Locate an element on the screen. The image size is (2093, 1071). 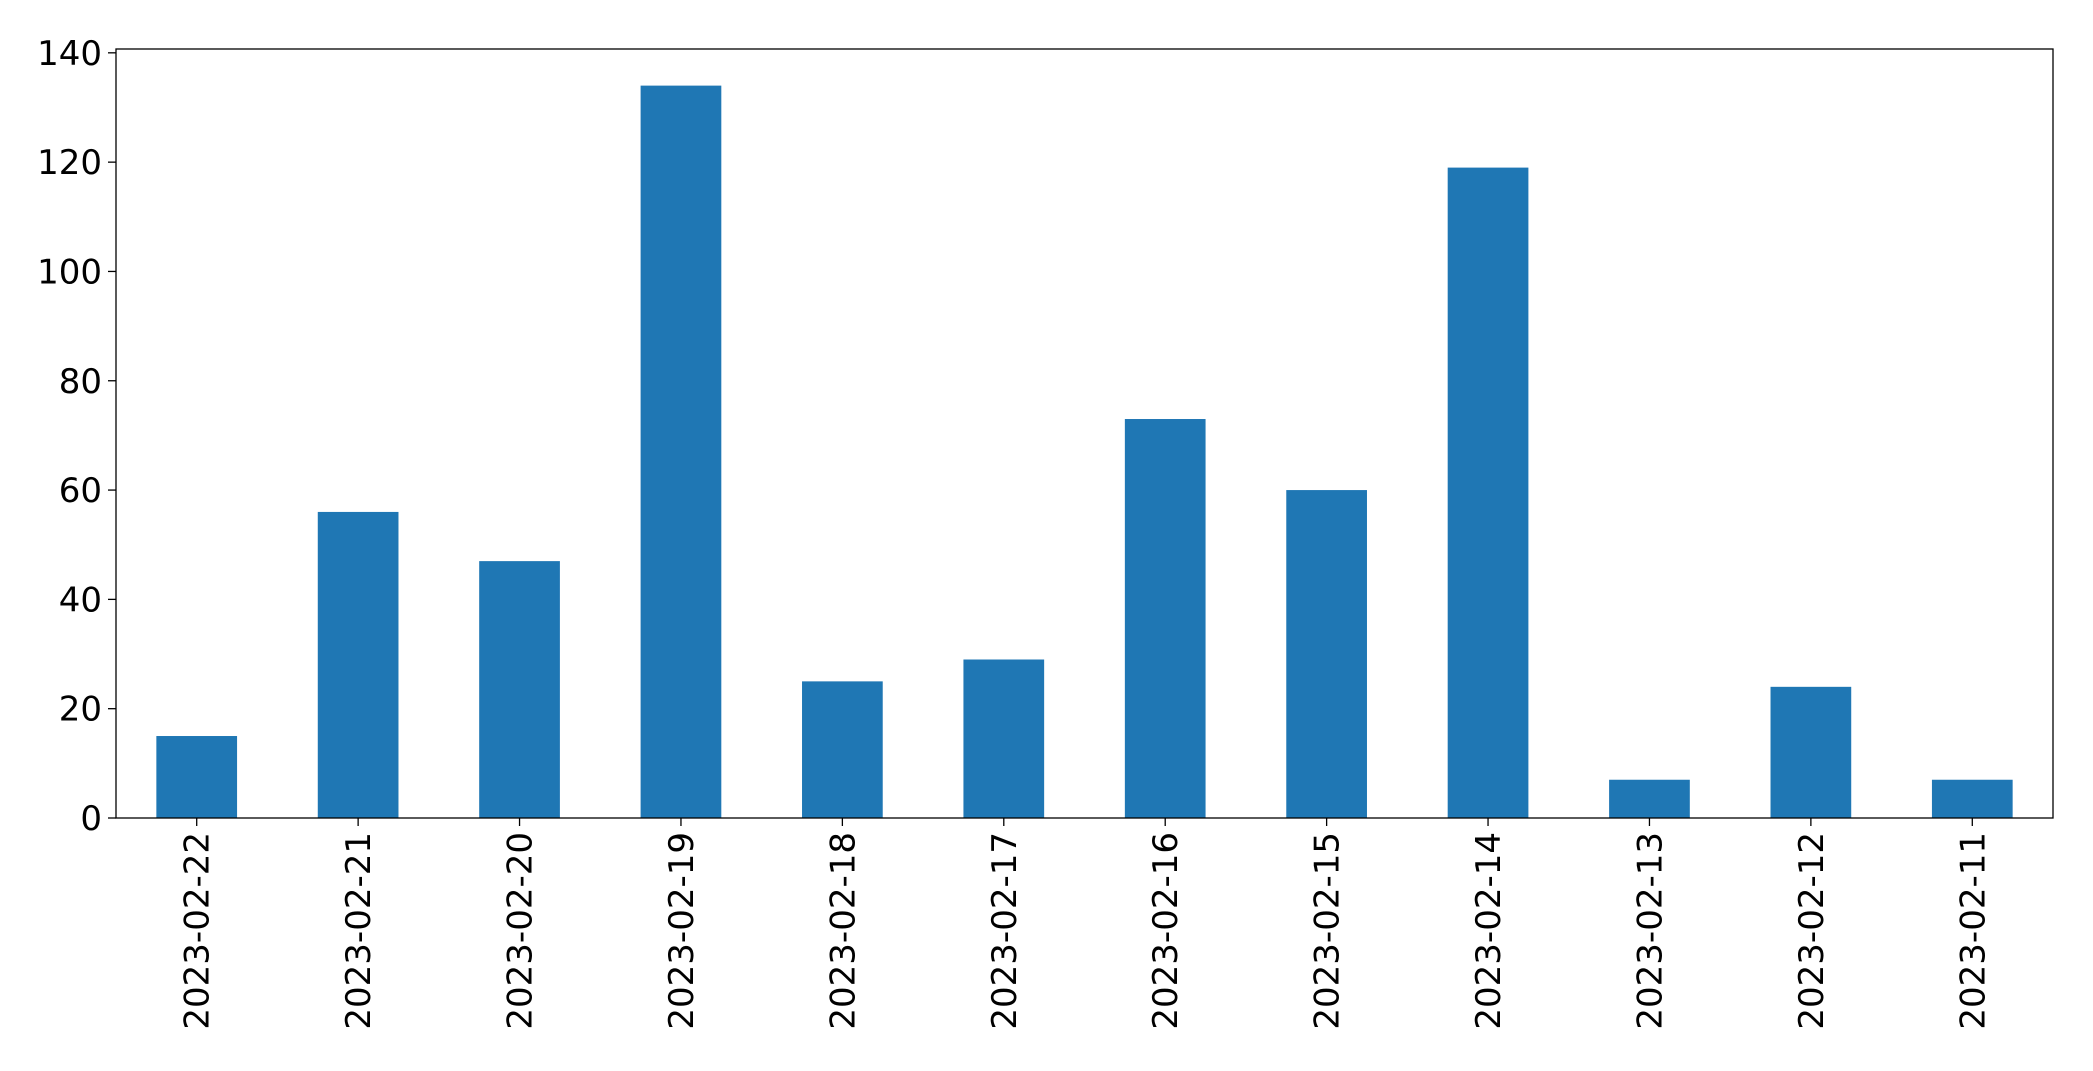
x-tick-label: 2023-02-18 is located at coordinates (843, 931).